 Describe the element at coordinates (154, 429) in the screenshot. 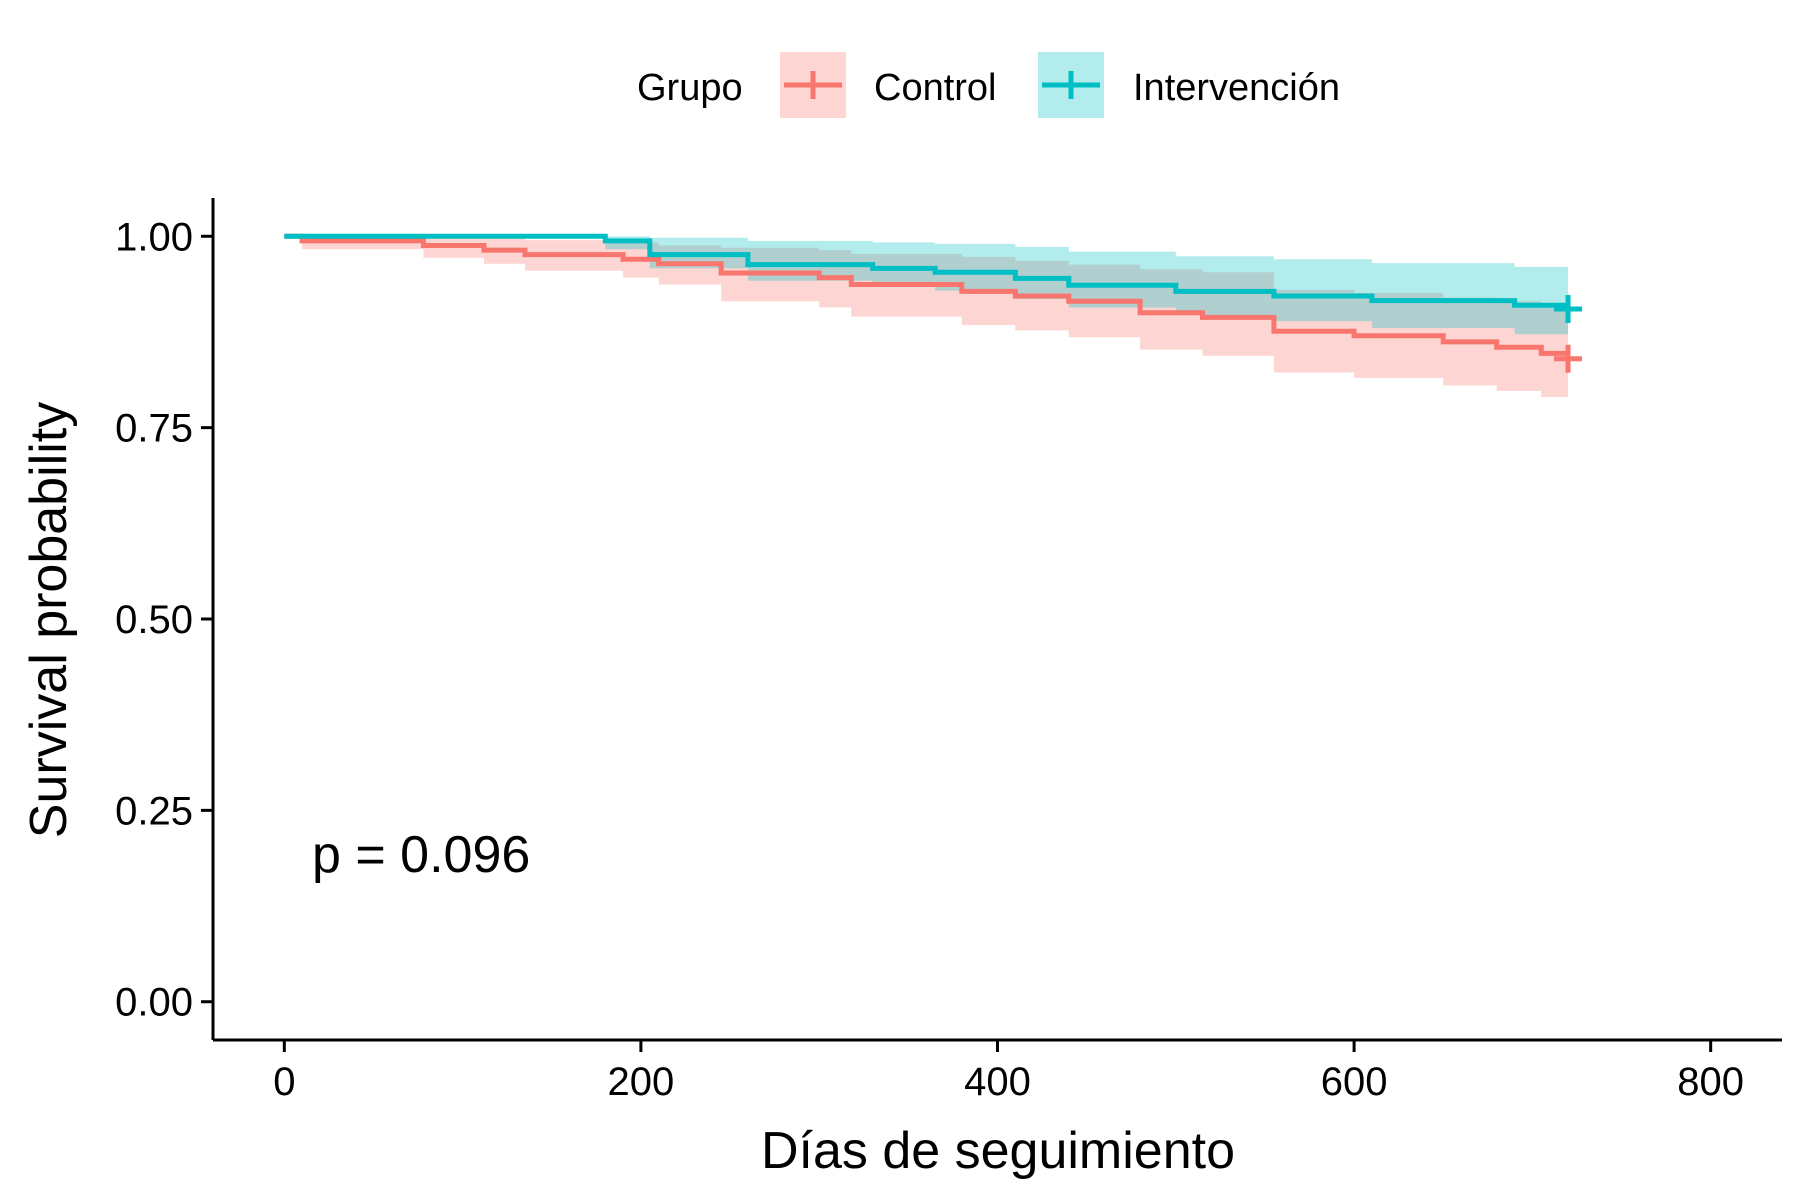

I see `y-tick-label: 0.75` at that location.